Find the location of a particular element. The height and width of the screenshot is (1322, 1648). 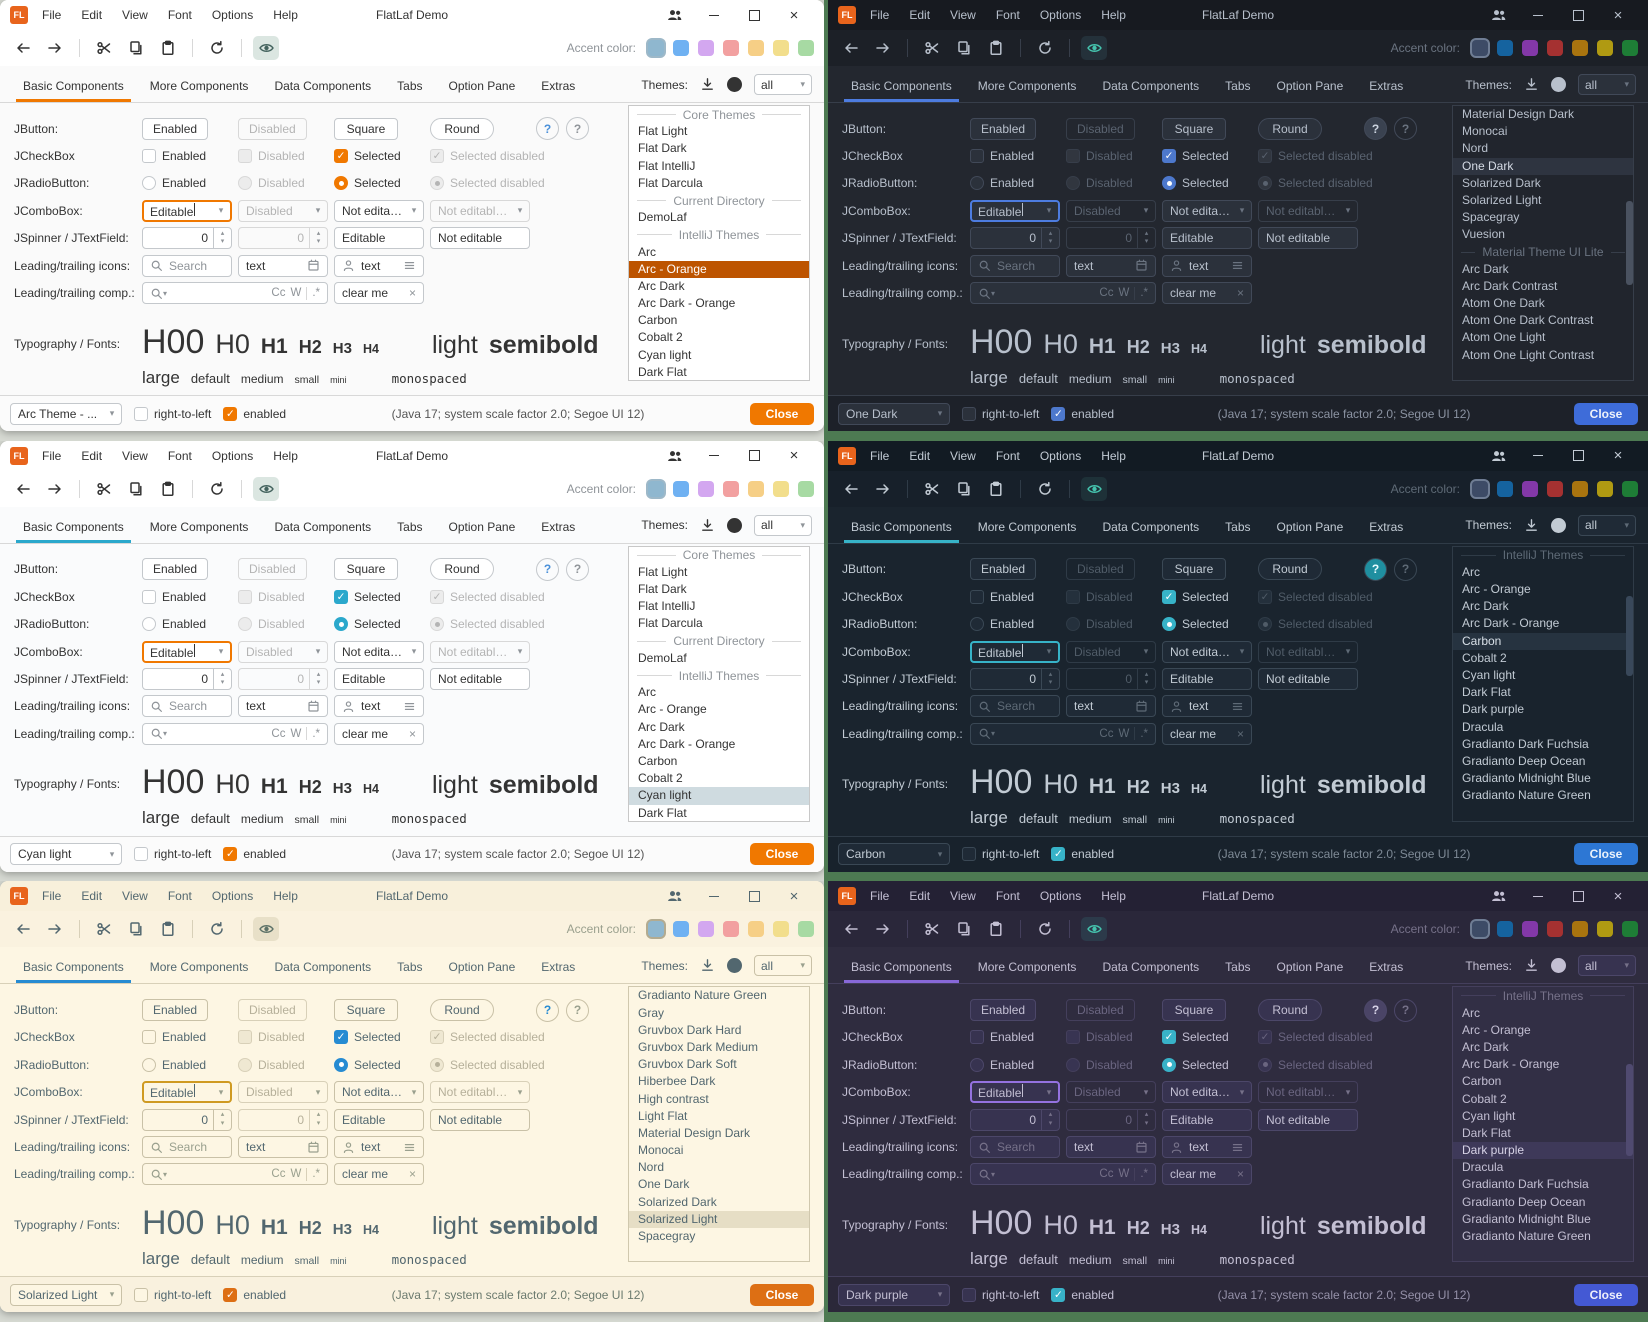

spinner-arrows: ▴ ▾ is located at coordinates (222, 1119).